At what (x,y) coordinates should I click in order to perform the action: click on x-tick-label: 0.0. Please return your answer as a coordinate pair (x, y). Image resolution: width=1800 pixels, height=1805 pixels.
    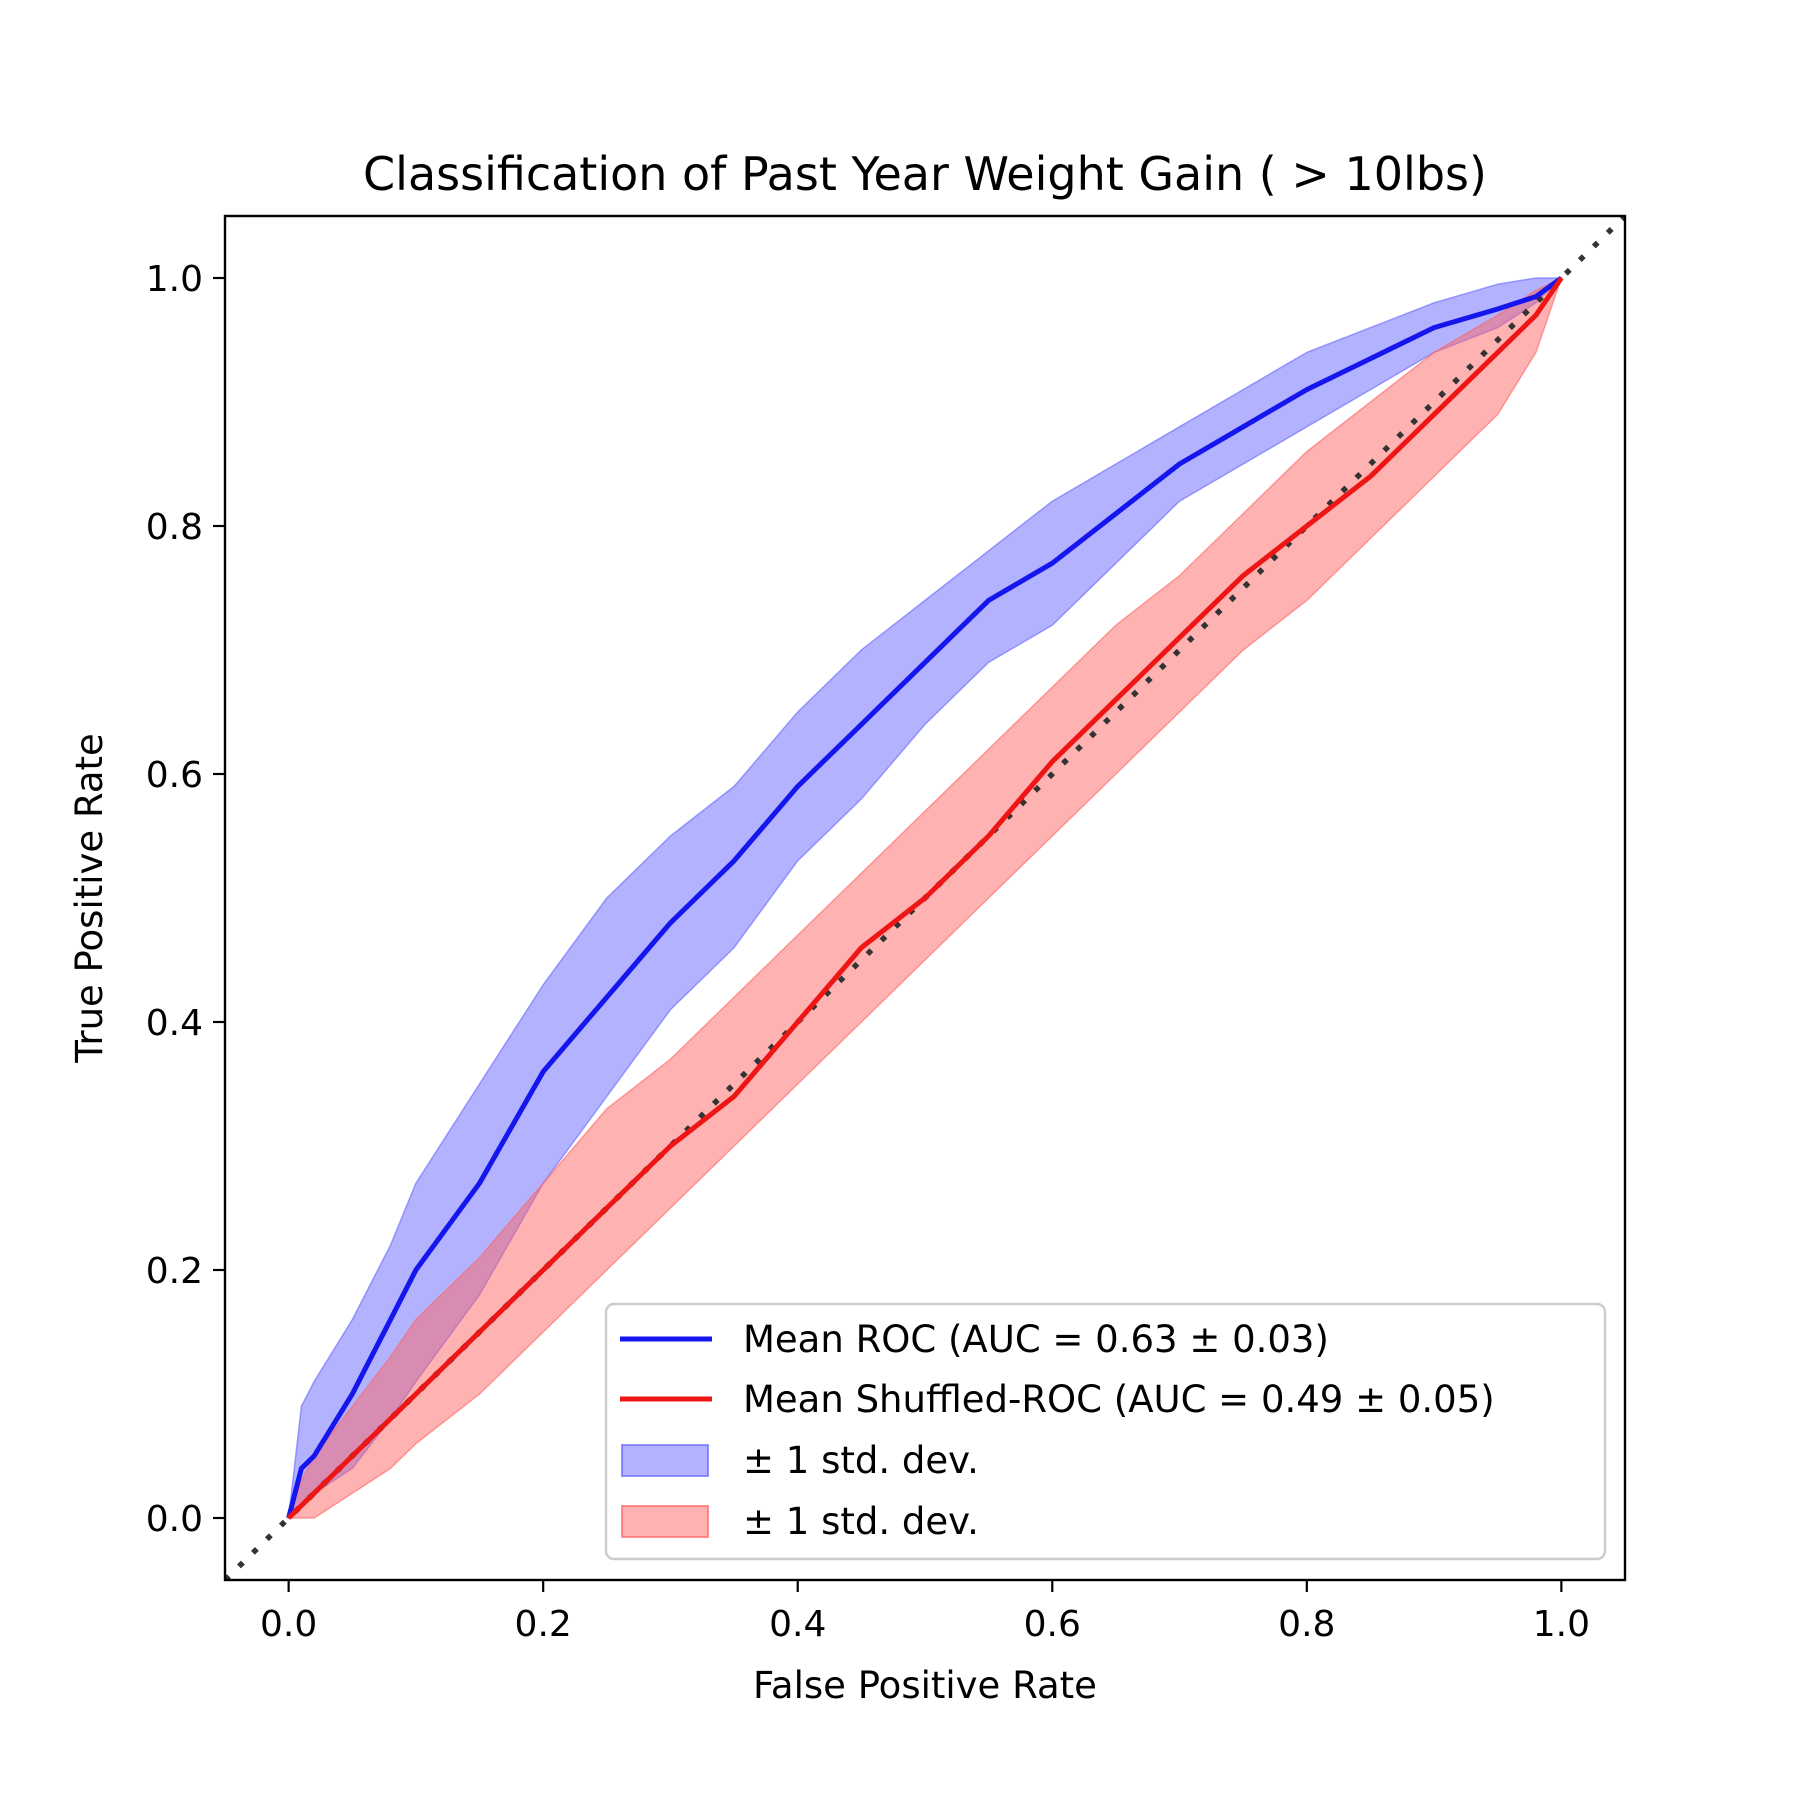
    Looking at the image, I should click on (288, 1624).